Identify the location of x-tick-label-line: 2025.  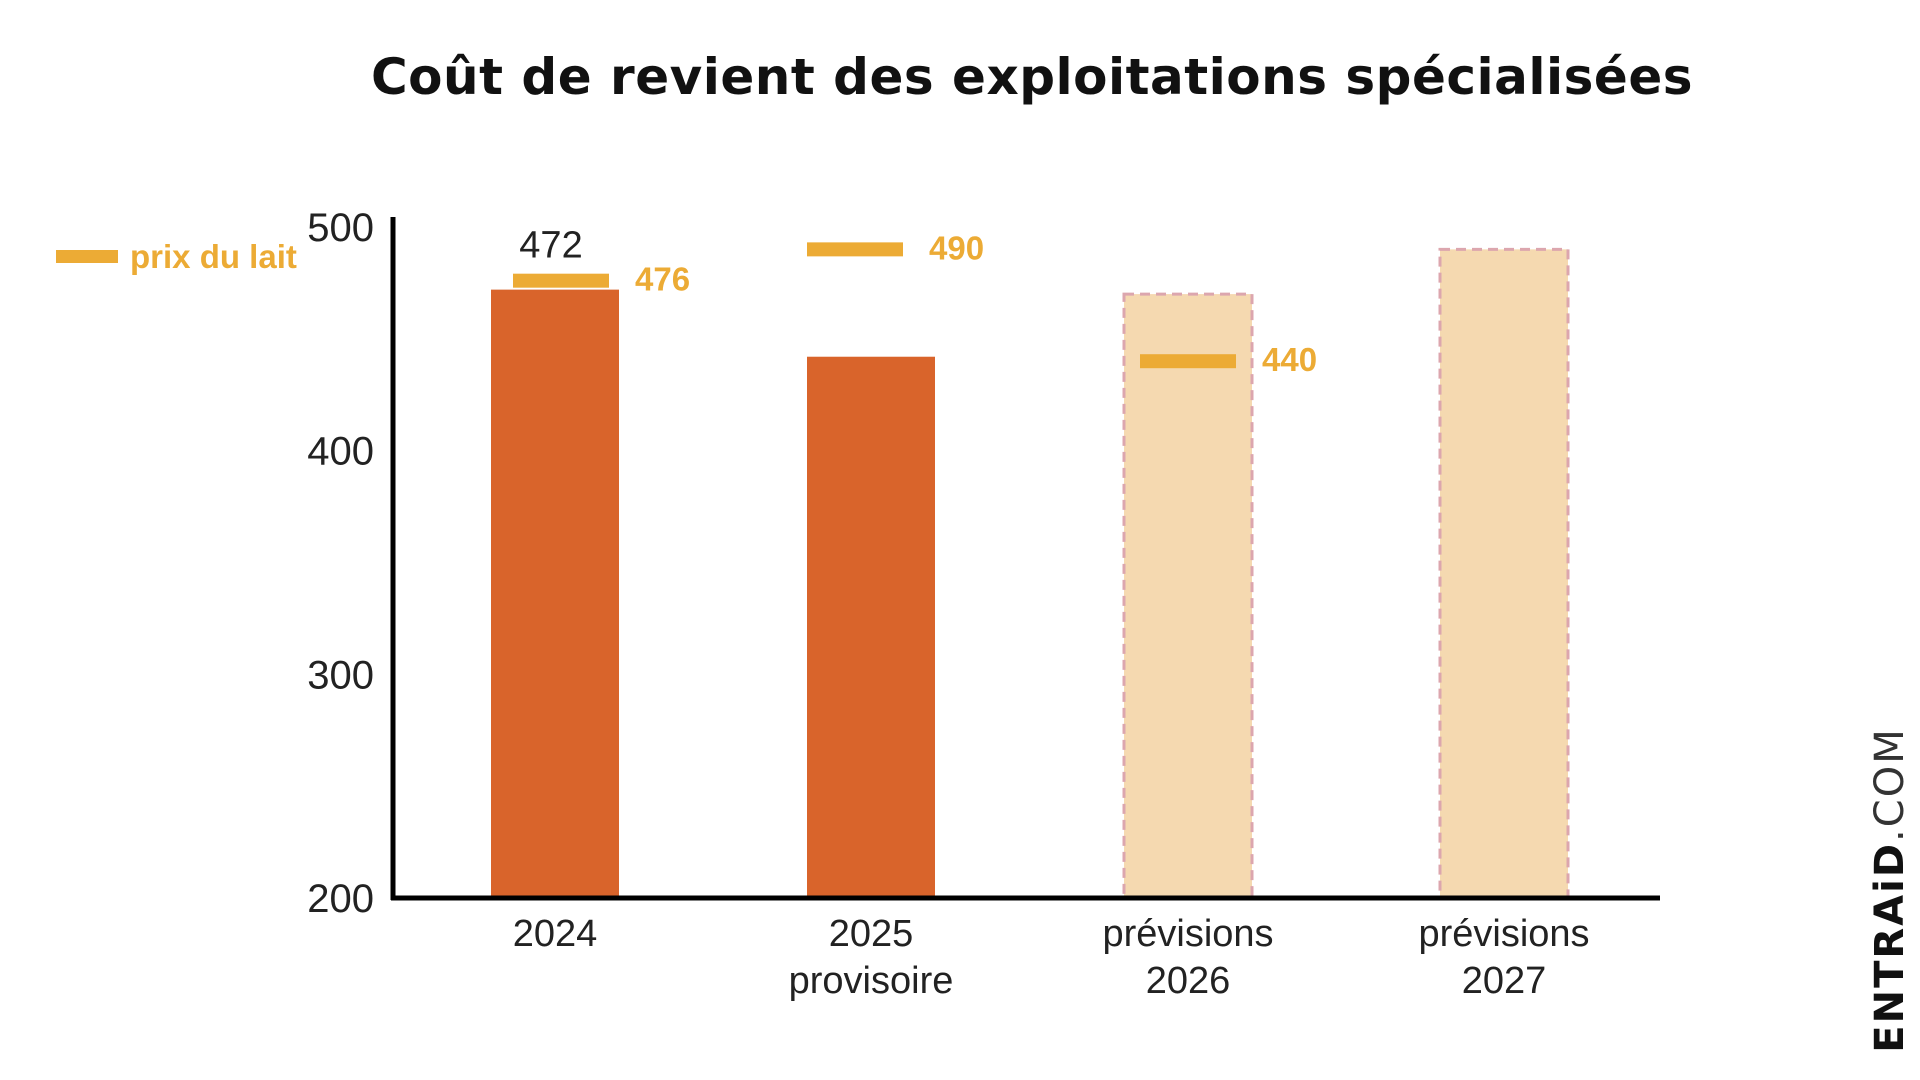
(871, 934).